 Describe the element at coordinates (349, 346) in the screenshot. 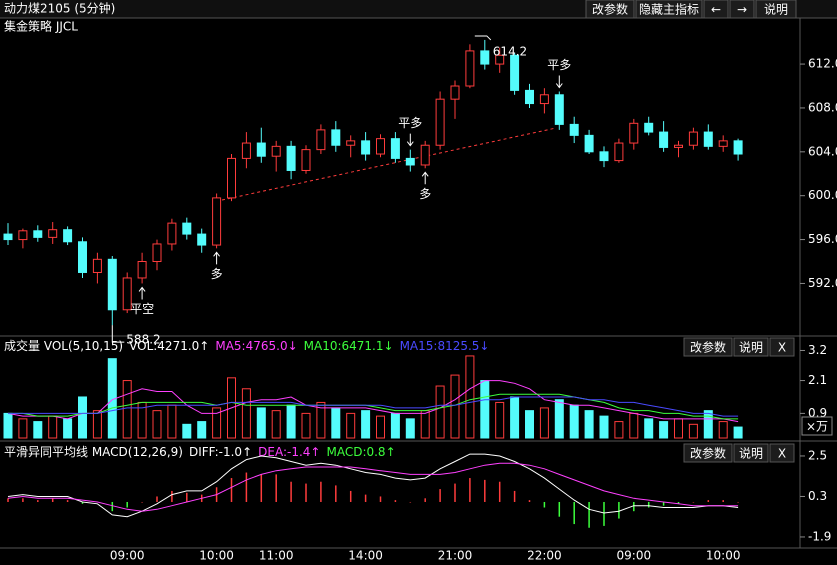

I see `legend-entry: MA10:6471.1↓` at that location.